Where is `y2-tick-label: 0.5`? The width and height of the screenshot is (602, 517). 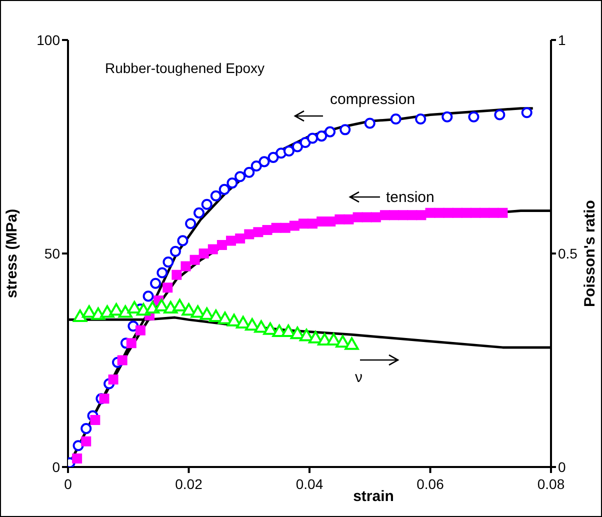
y2-tick-label: 0.5 is located at coordinates (568, 253).